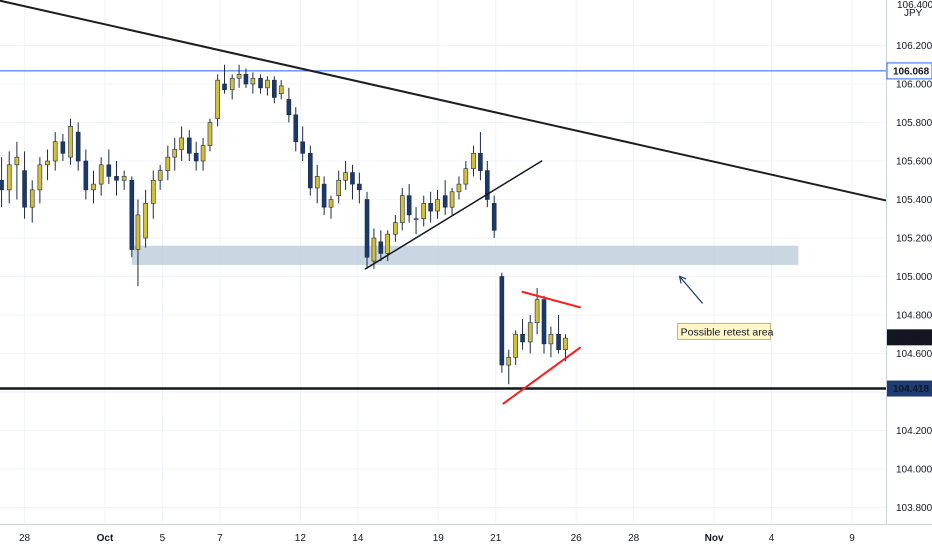 The image size is (932, 550). What do you see at coordinates (437, 538) in the screenshot?
I see `time-axis-ticks: 28 Oct 5 7 12 14 19 21 26 28 Nov 4 9` at bounding box center [437, 538].